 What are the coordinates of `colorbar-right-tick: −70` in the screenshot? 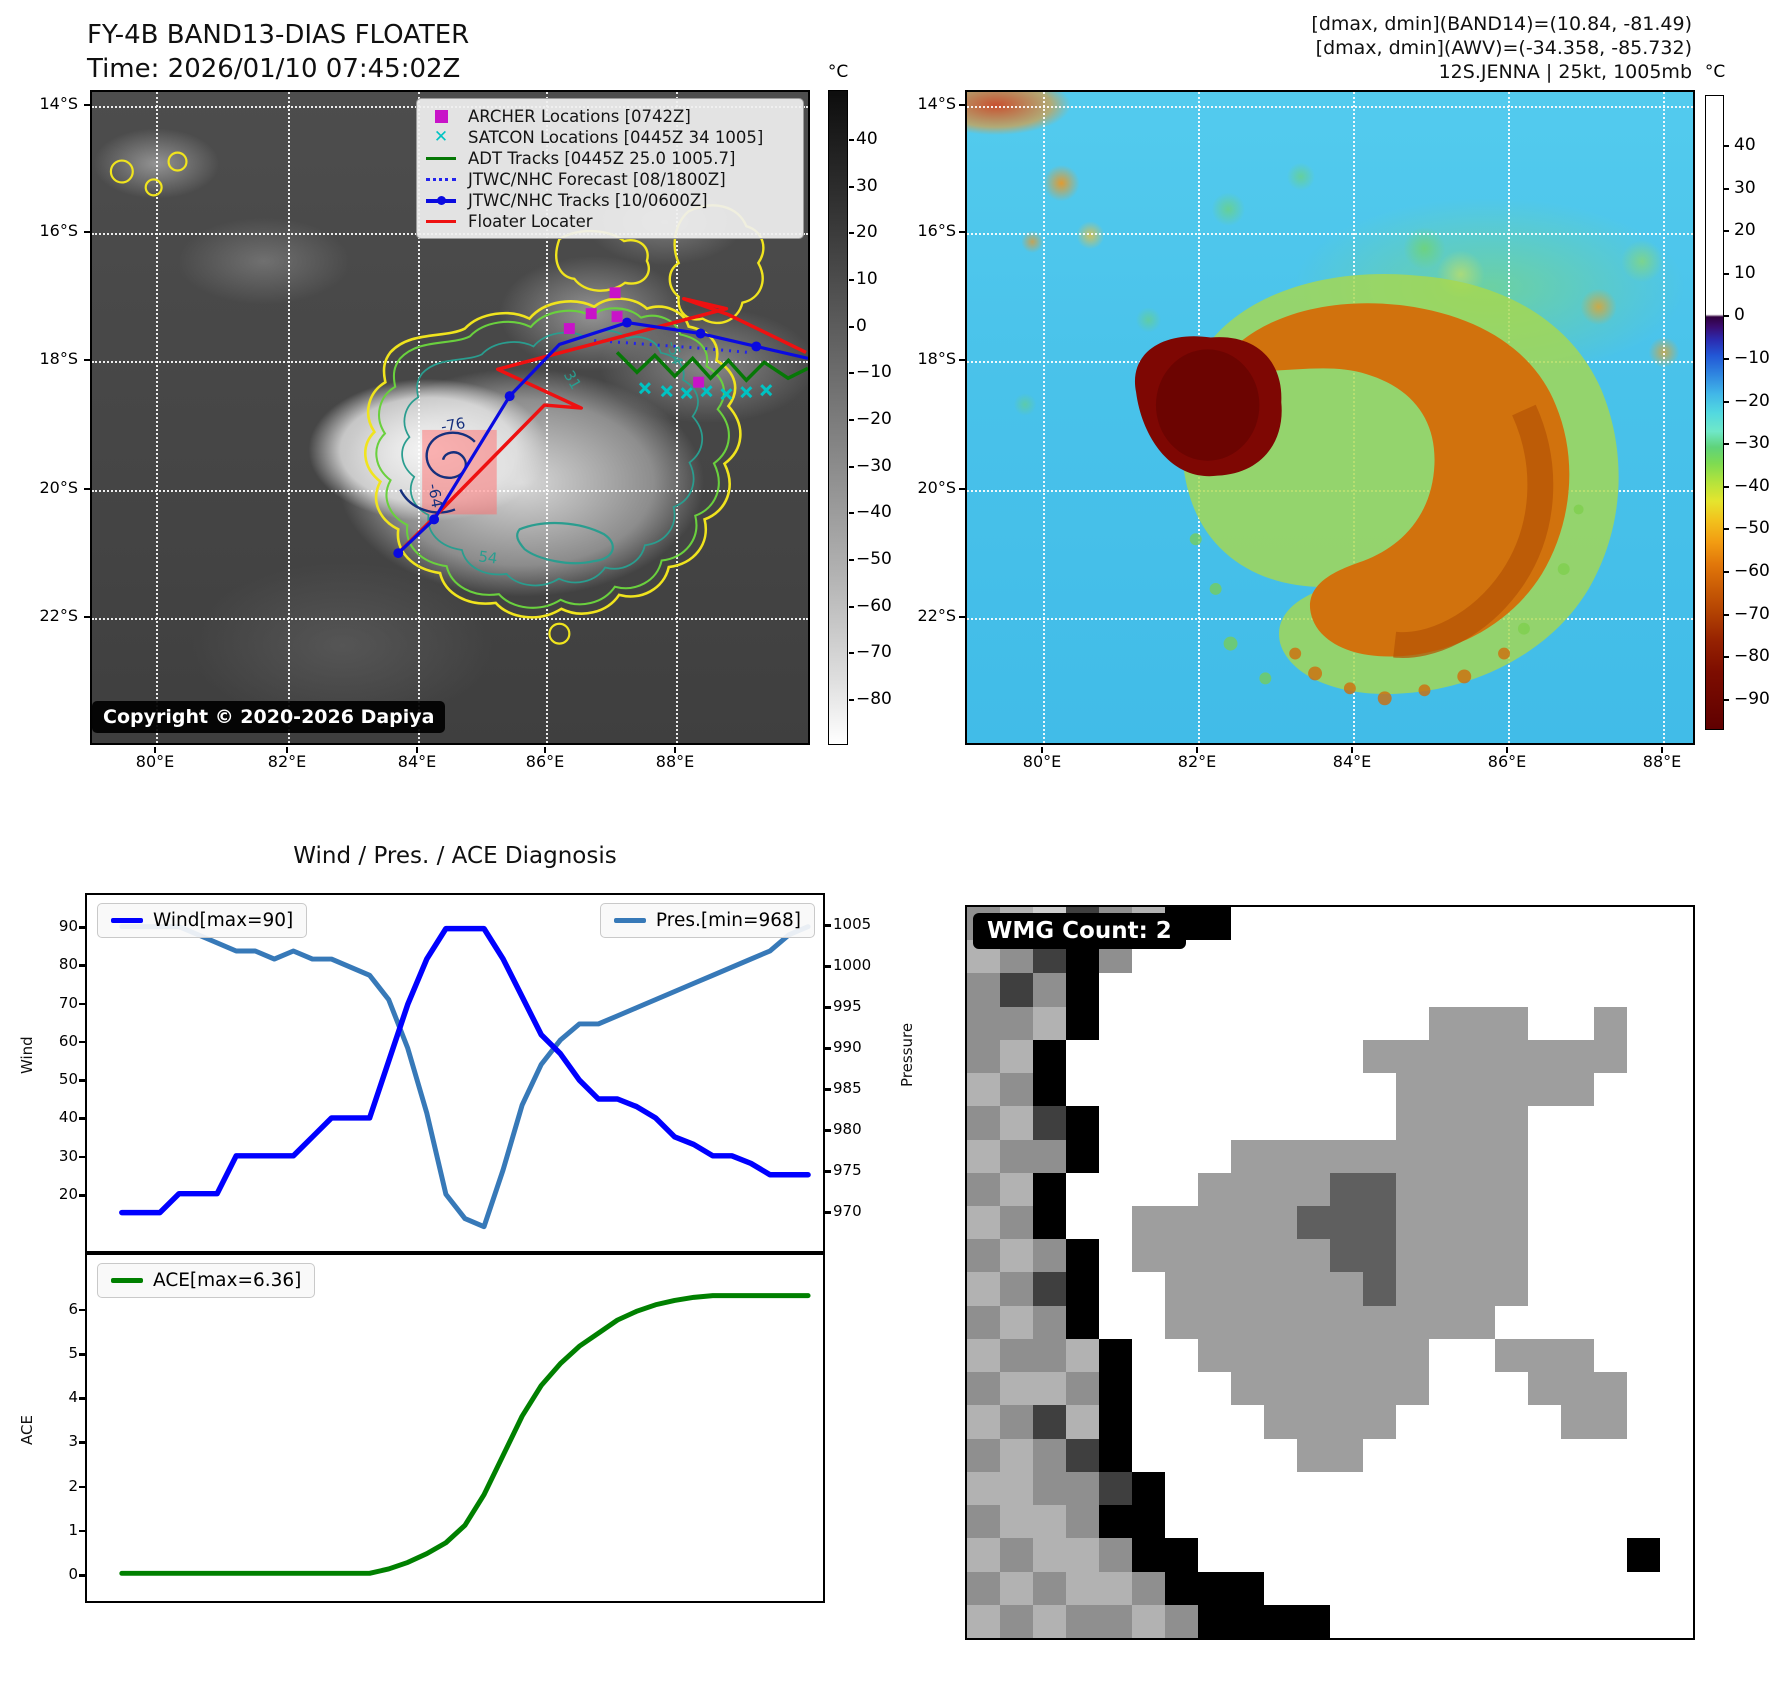 It's located at (1752, 613).